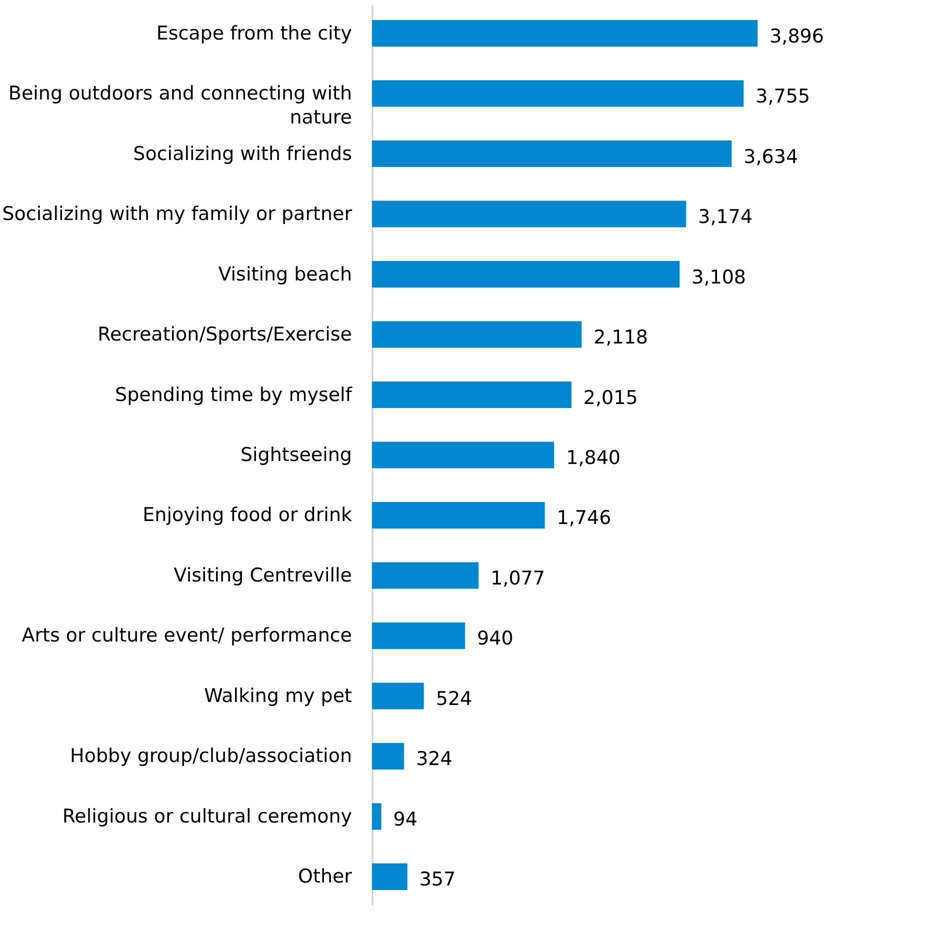  I want to click on data-label: 357, so click(437, 879).